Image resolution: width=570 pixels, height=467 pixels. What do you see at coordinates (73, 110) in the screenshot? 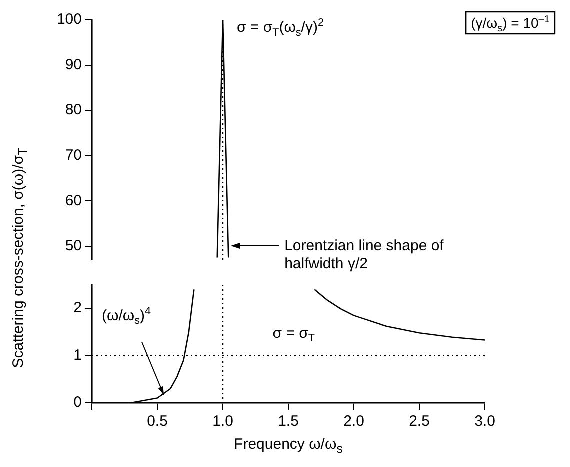
I see `y-tick-label: 80` at bounding box center [73, 110].